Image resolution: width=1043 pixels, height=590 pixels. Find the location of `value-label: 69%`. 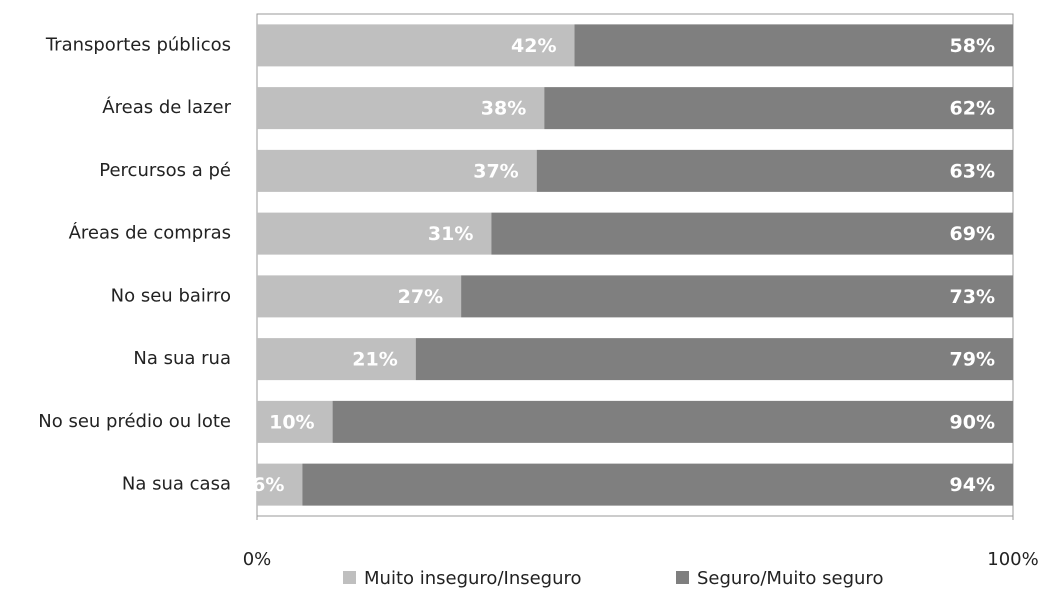

value-label: 69% is located at coordinates (972, 234).